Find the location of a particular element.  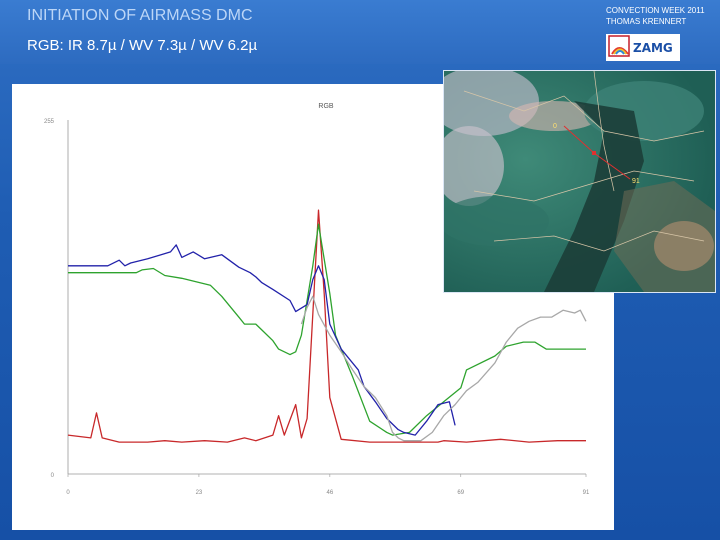

y-tick-label: 255 is located at coordinates (49, 122).